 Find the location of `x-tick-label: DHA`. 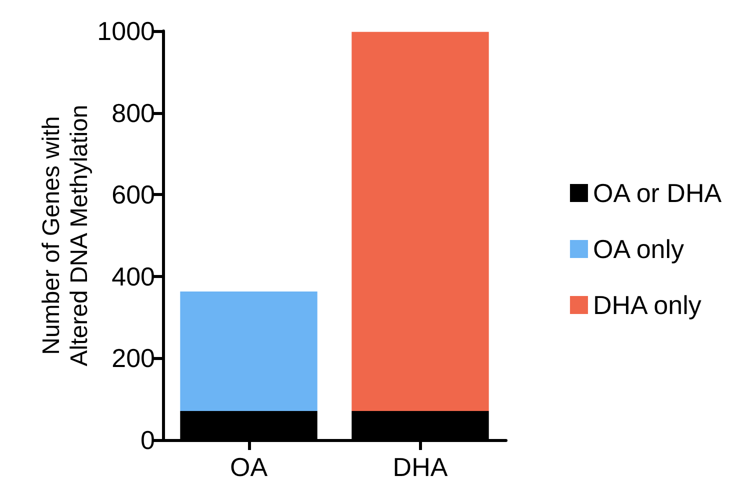

x-tick-label: DHA is located at coordinates (420, 467).